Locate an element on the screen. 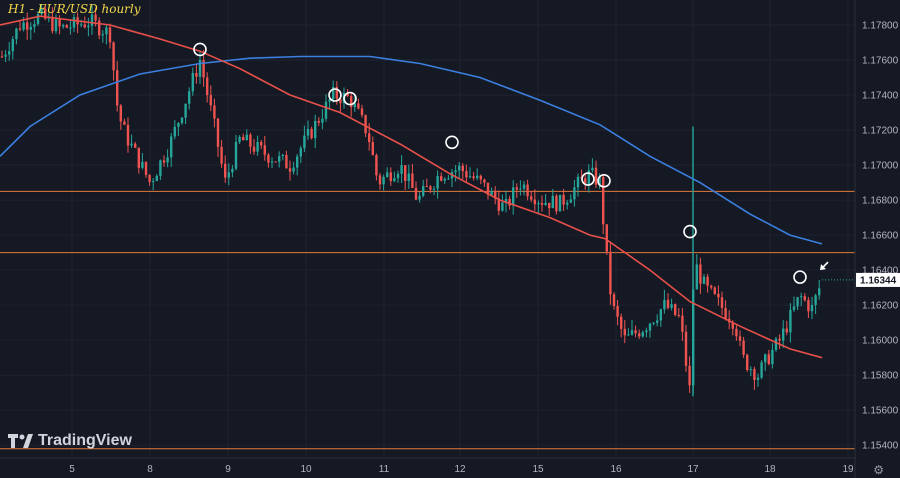 Image resolution: width=900 pixels, height=478 pixels. x-tick-label: 12 is located at coordinates (460, 469).